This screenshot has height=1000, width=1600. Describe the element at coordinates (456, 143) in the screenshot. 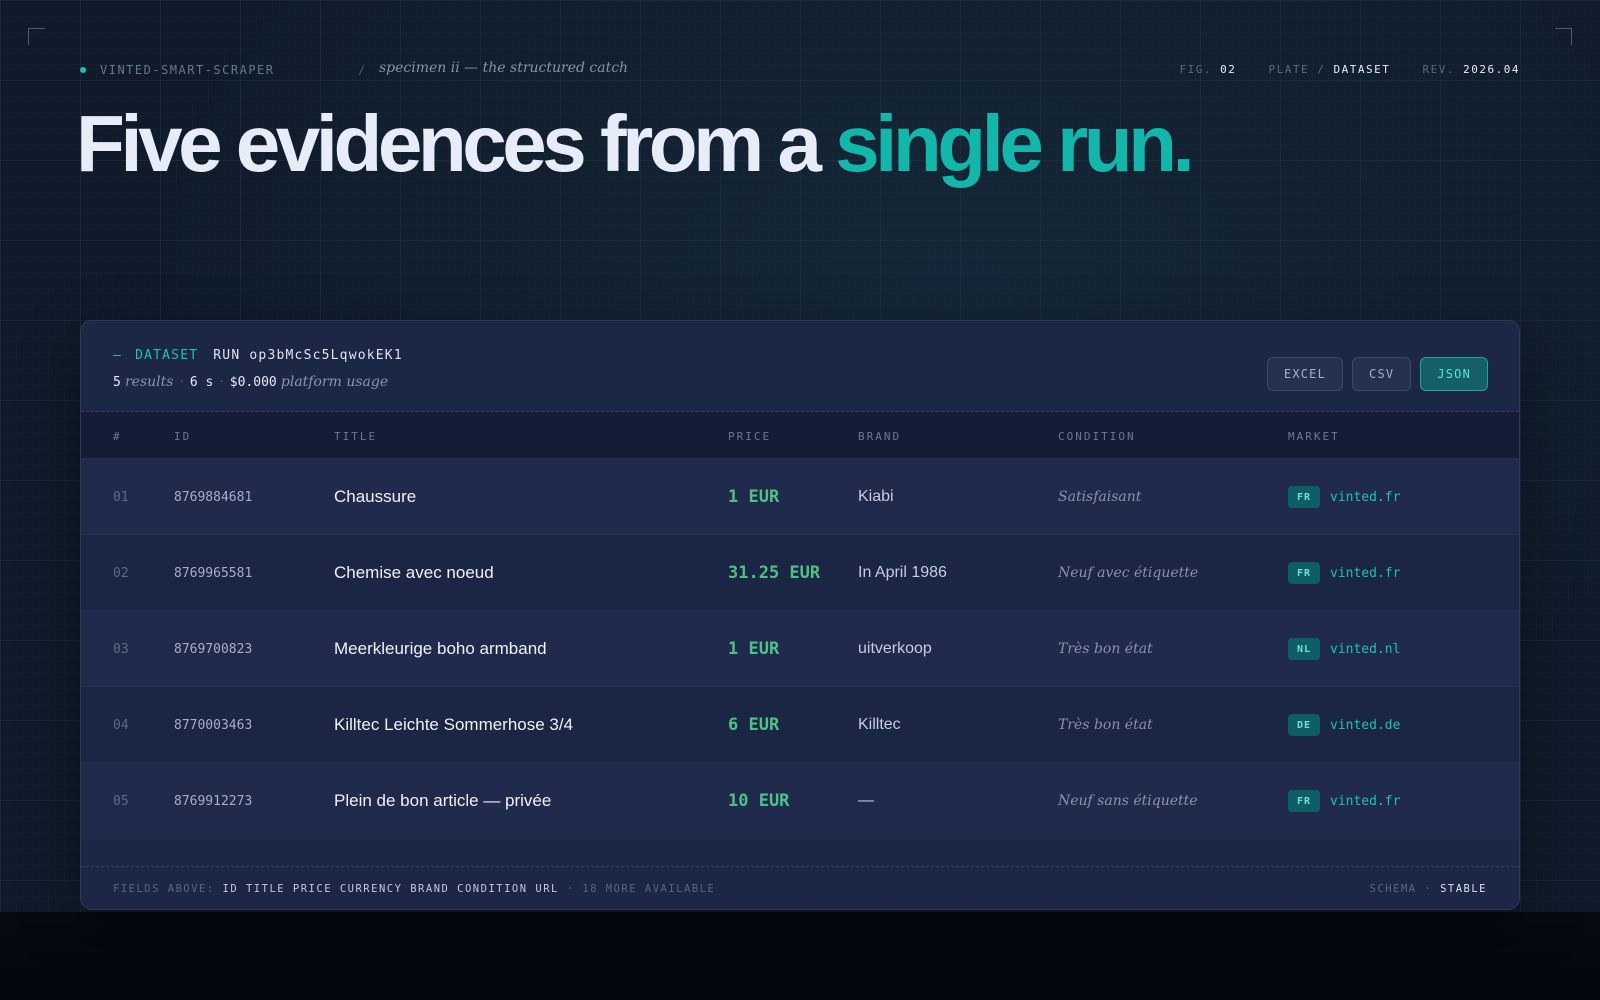

I see `headline-main: Five evidences from a` at that location.